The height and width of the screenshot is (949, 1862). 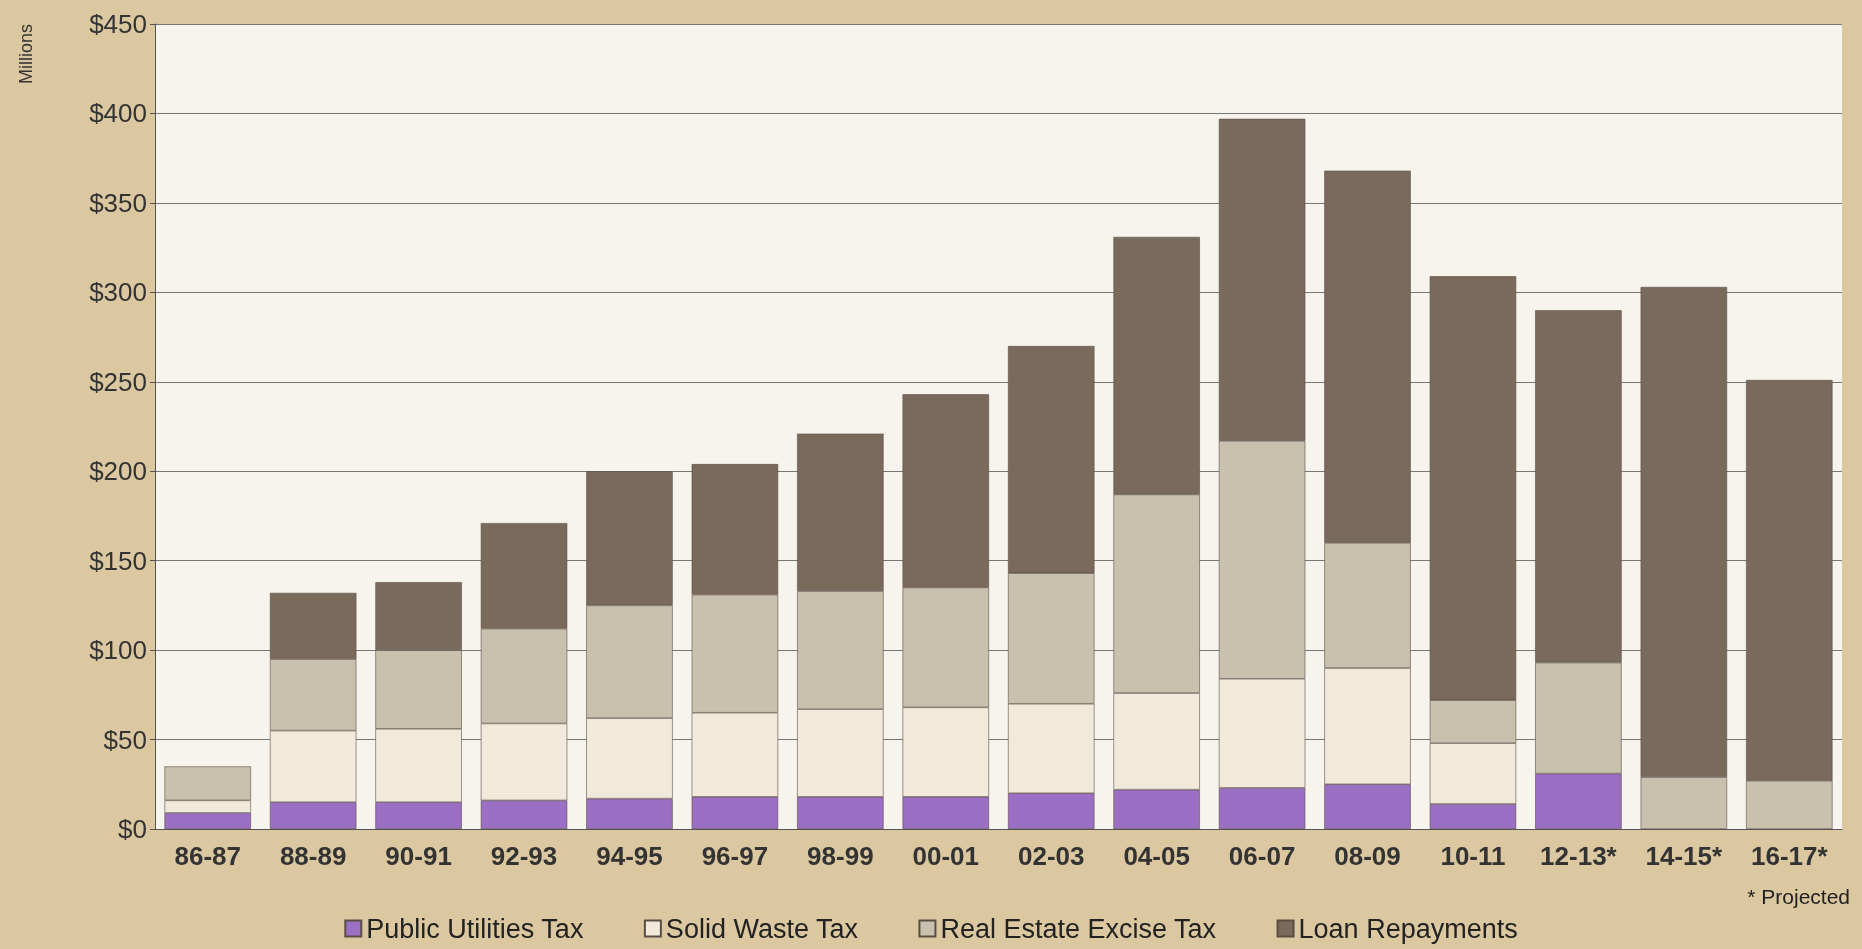 What do you see at coordinates (26, 54) in the screenshot?
I see `y-axis-title: Millions` at bounding box center [26, 54].